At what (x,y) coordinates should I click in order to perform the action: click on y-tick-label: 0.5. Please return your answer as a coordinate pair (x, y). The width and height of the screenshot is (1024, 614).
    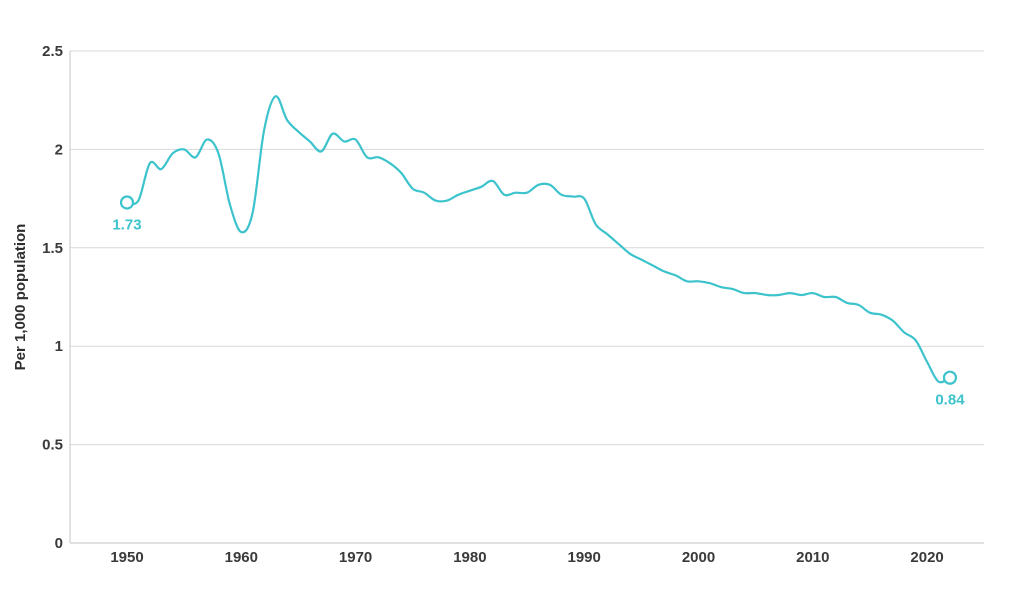
    Looking at the image, I should click on (52, 445).